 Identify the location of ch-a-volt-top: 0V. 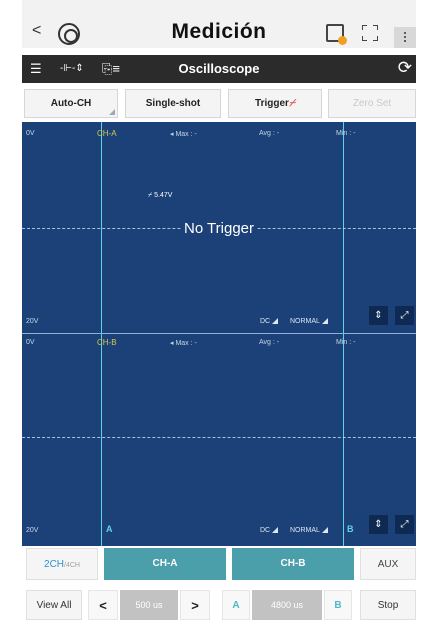
(30, 133).